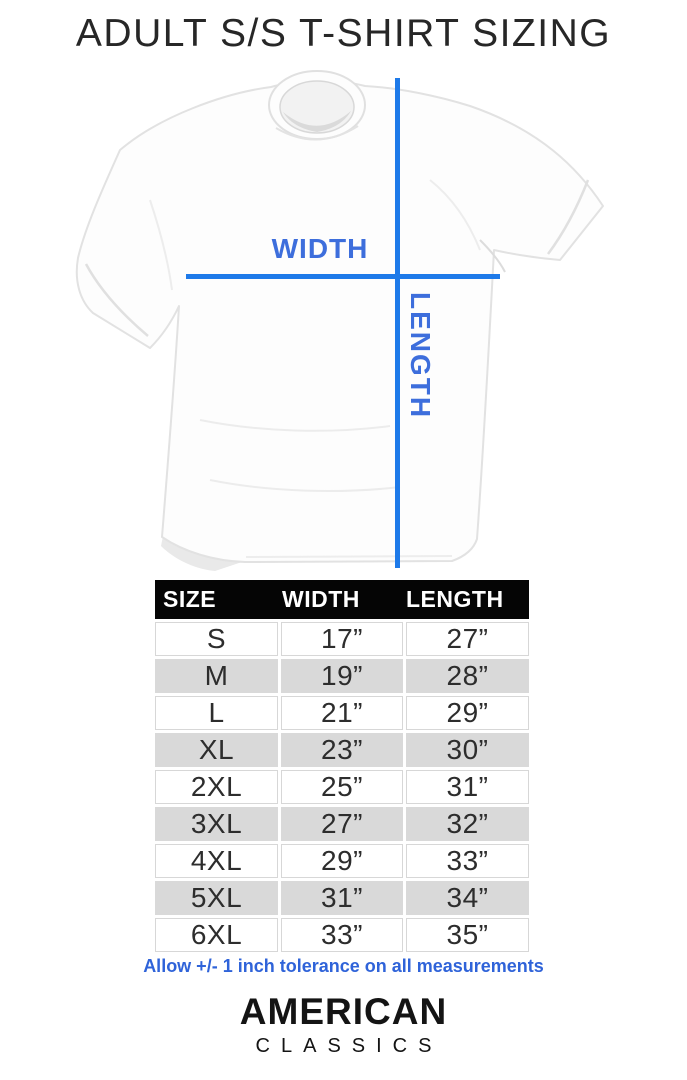 This screenshot has height=1080, width=687. What do you see at coordinates (216, 824) in the screenshot?
I see `size-cell: 3XL` at bounding box center [216, 824].